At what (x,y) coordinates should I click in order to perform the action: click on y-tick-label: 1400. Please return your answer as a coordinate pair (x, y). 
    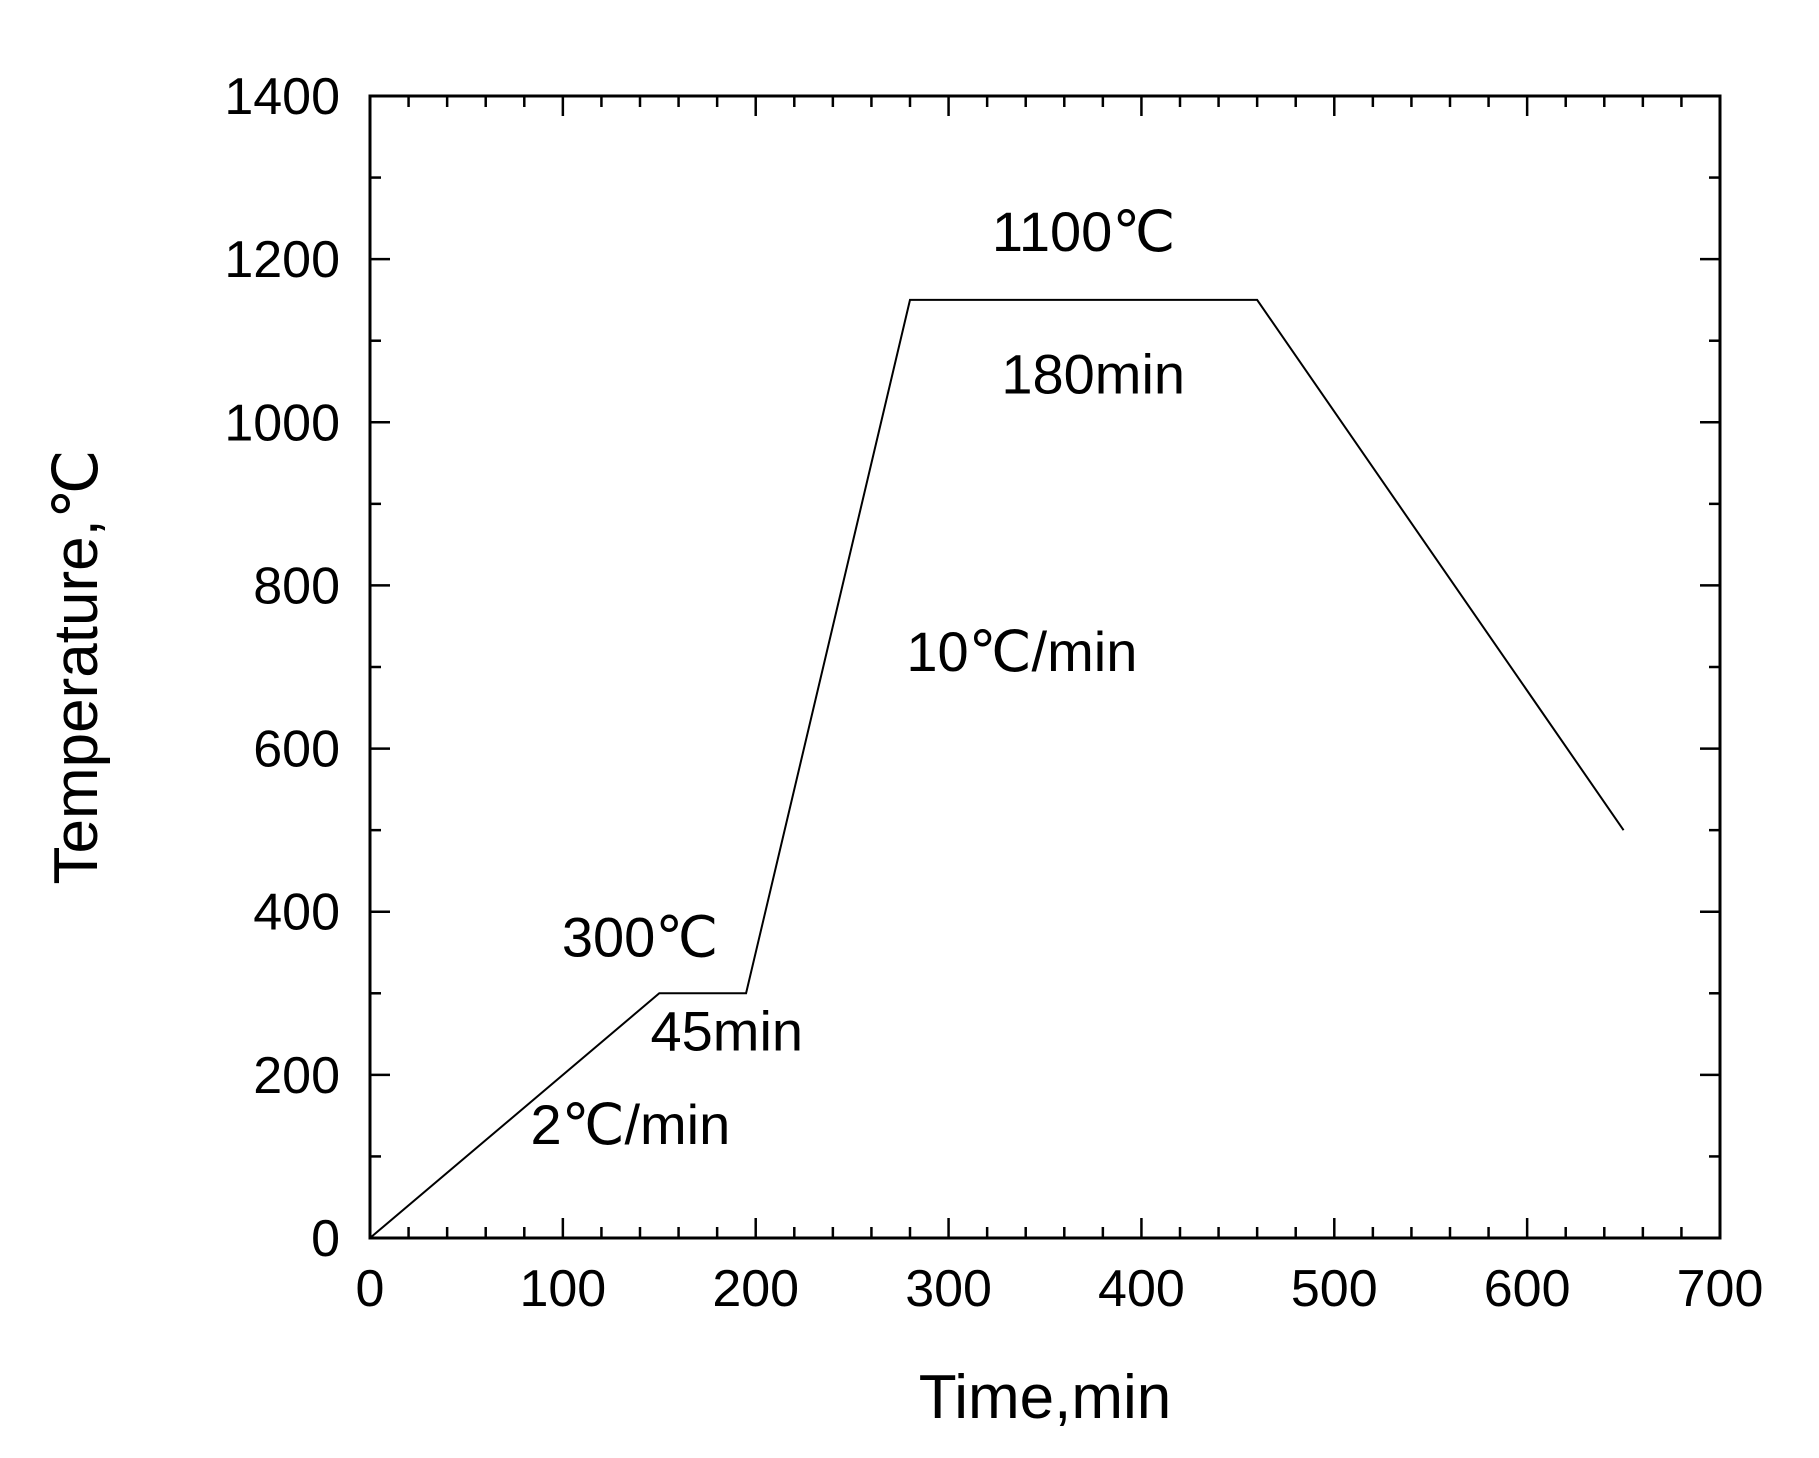
    Looking at the image, I should click on (282, 97).